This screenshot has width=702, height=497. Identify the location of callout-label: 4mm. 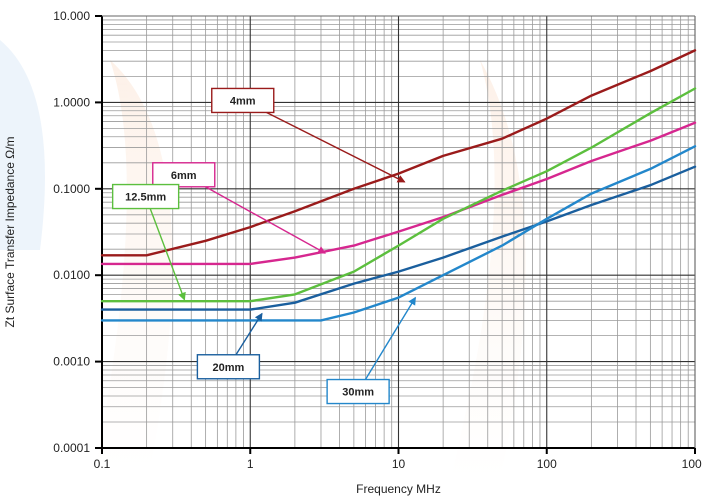
(243, 101).